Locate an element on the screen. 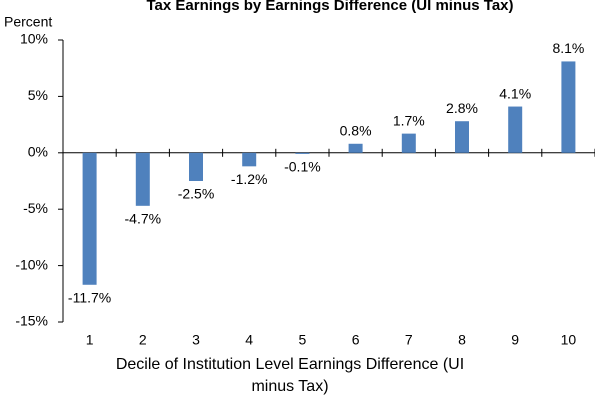 This screenshot has width=595, height=402. x-tick-label: 5 is located at coordinates (303, 340).